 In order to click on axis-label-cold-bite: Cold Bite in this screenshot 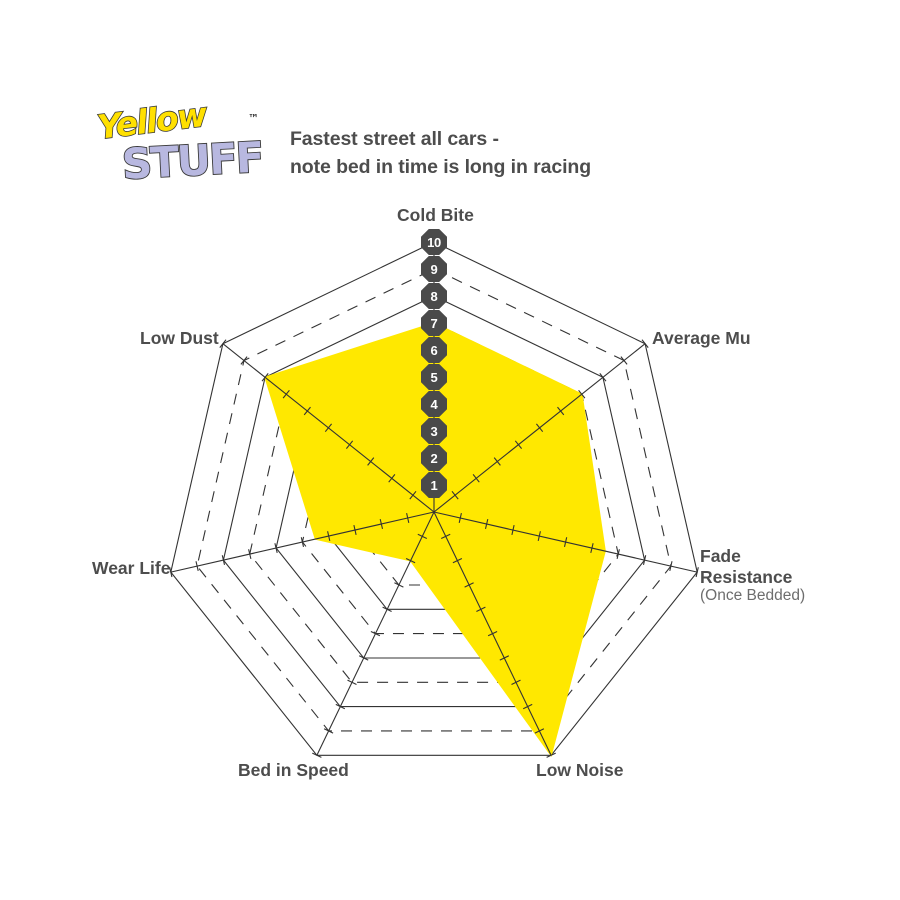, I will do `click(435, 215)`.